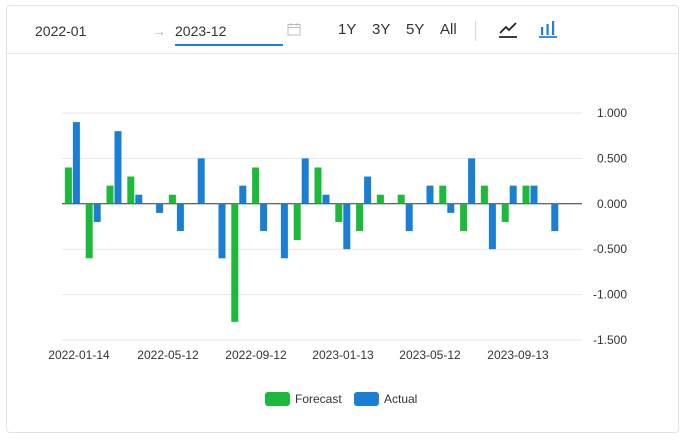 The width and height of the screenshot is (685, 440). Describe the element at coordinates (79, 355) in the screenshot. I see `x-tick-label: 2022-01-14` at that location.